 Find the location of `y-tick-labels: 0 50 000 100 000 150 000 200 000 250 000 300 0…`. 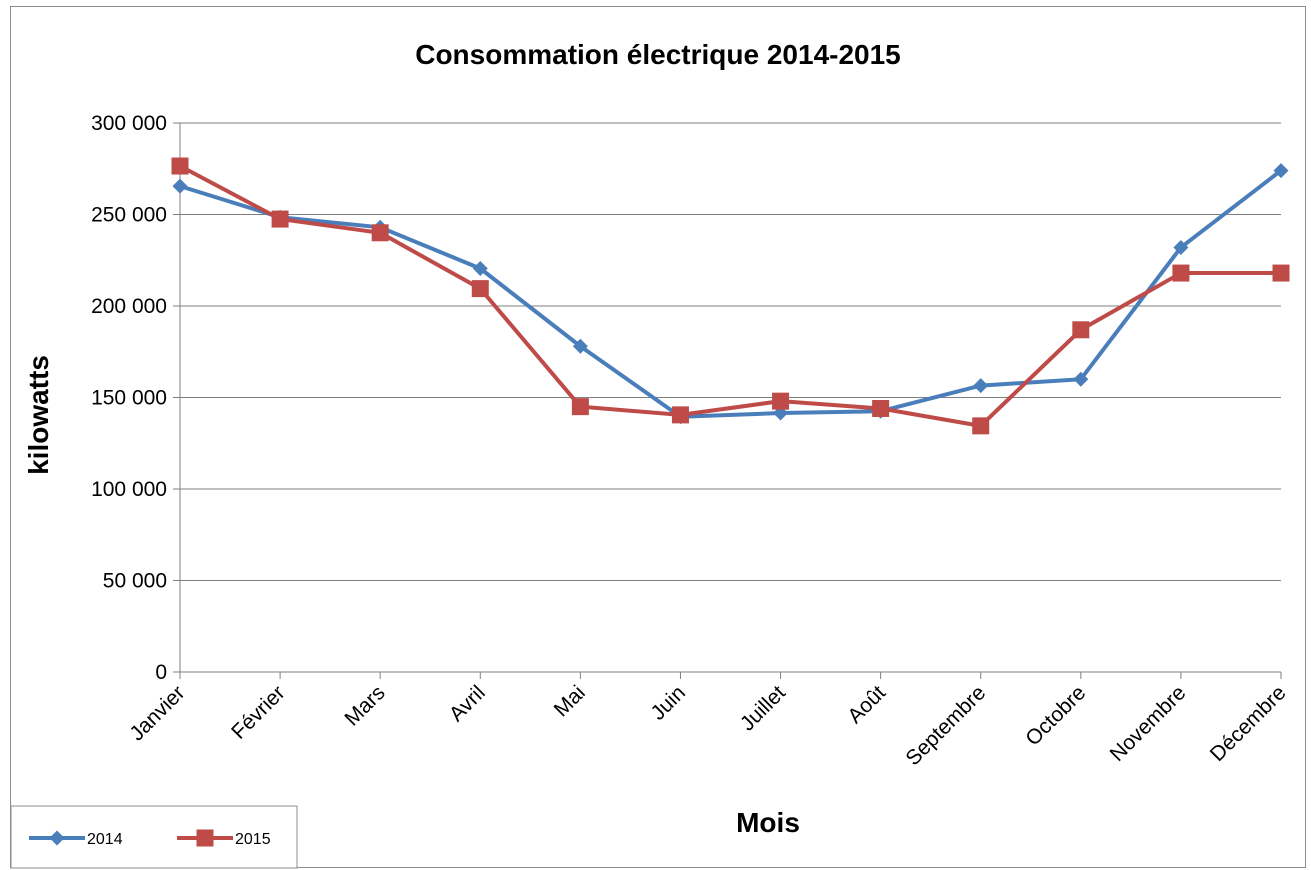

y-tick-labels: 0 50 000 100 000 150 000 200 000 250 000 300 0… is located at coordinates (129, 398).